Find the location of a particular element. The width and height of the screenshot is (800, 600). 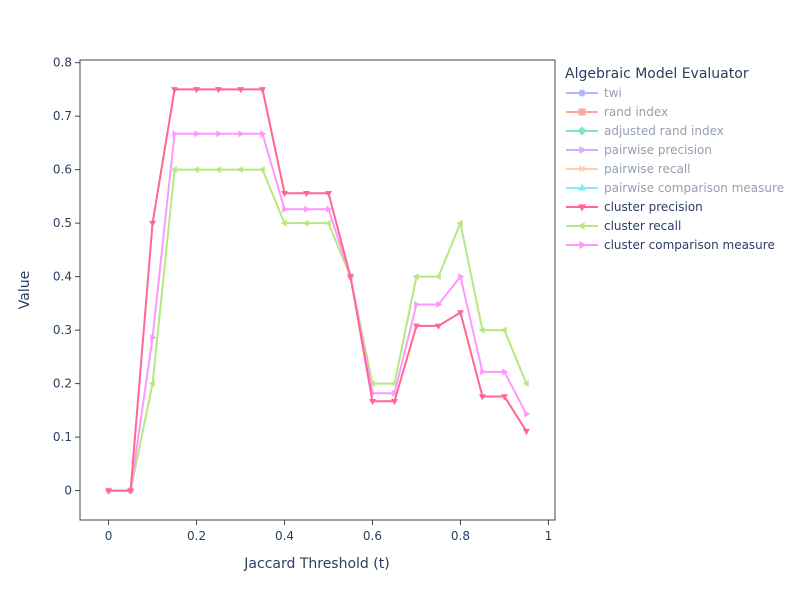

legend-item-cluster-precision: cluster precision is located at coordinates (634, 207).